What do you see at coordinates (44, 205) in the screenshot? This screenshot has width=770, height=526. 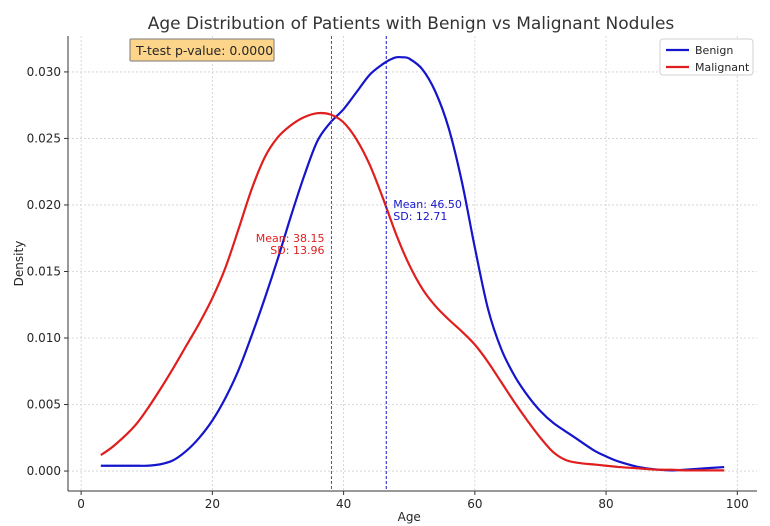 I see `y-tick-label: 0.020` at bounding box center [44, 205].